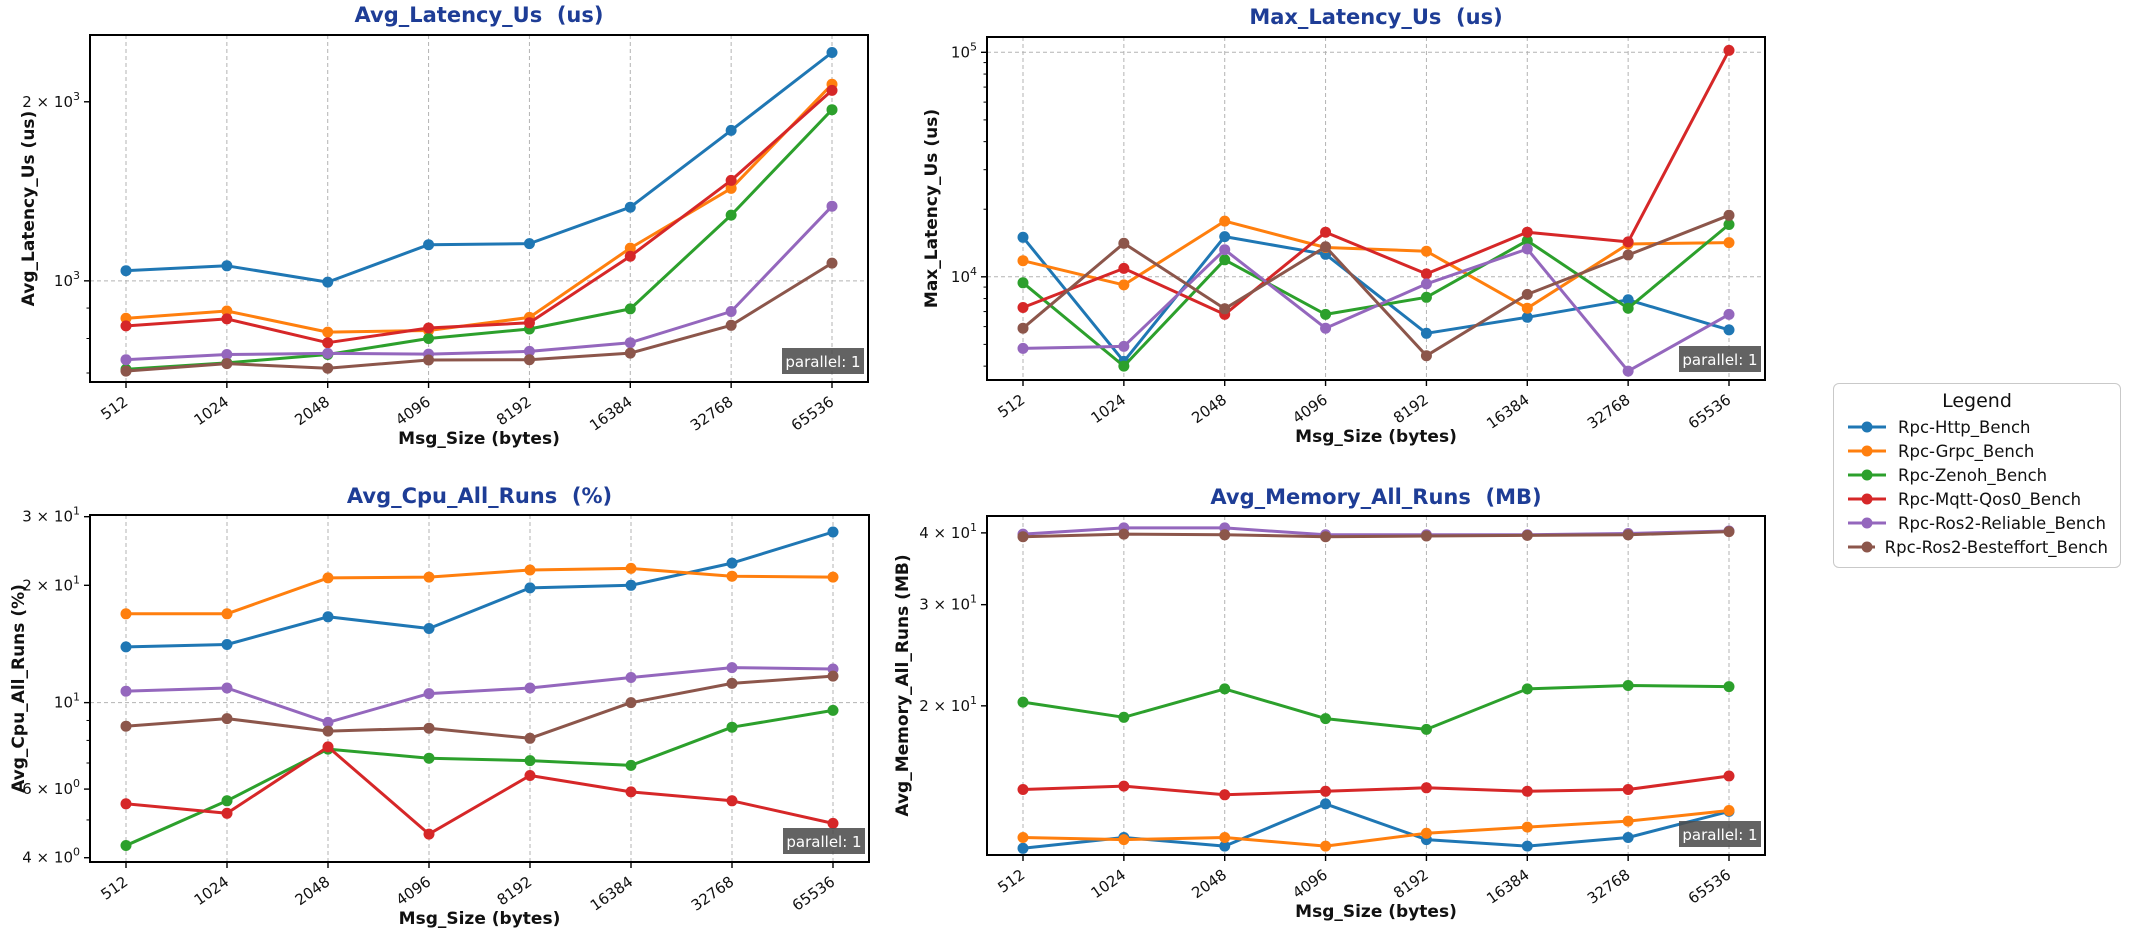 This screenshot has width=2130, height=936. I want to click on series-marker-icon, so click(1867, 499).